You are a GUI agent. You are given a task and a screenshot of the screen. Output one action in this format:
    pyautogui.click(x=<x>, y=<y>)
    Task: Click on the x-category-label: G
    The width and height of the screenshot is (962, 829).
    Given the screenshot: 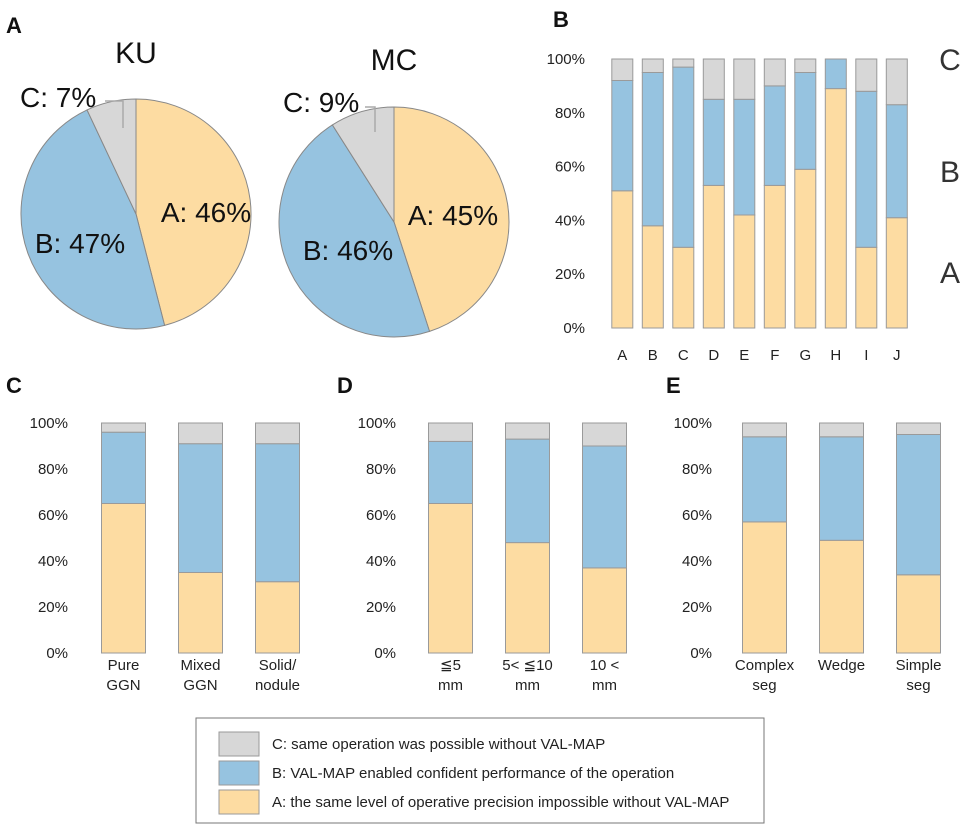 What is the action you would take?
    pyautogui.click(x=805, y=355)
    